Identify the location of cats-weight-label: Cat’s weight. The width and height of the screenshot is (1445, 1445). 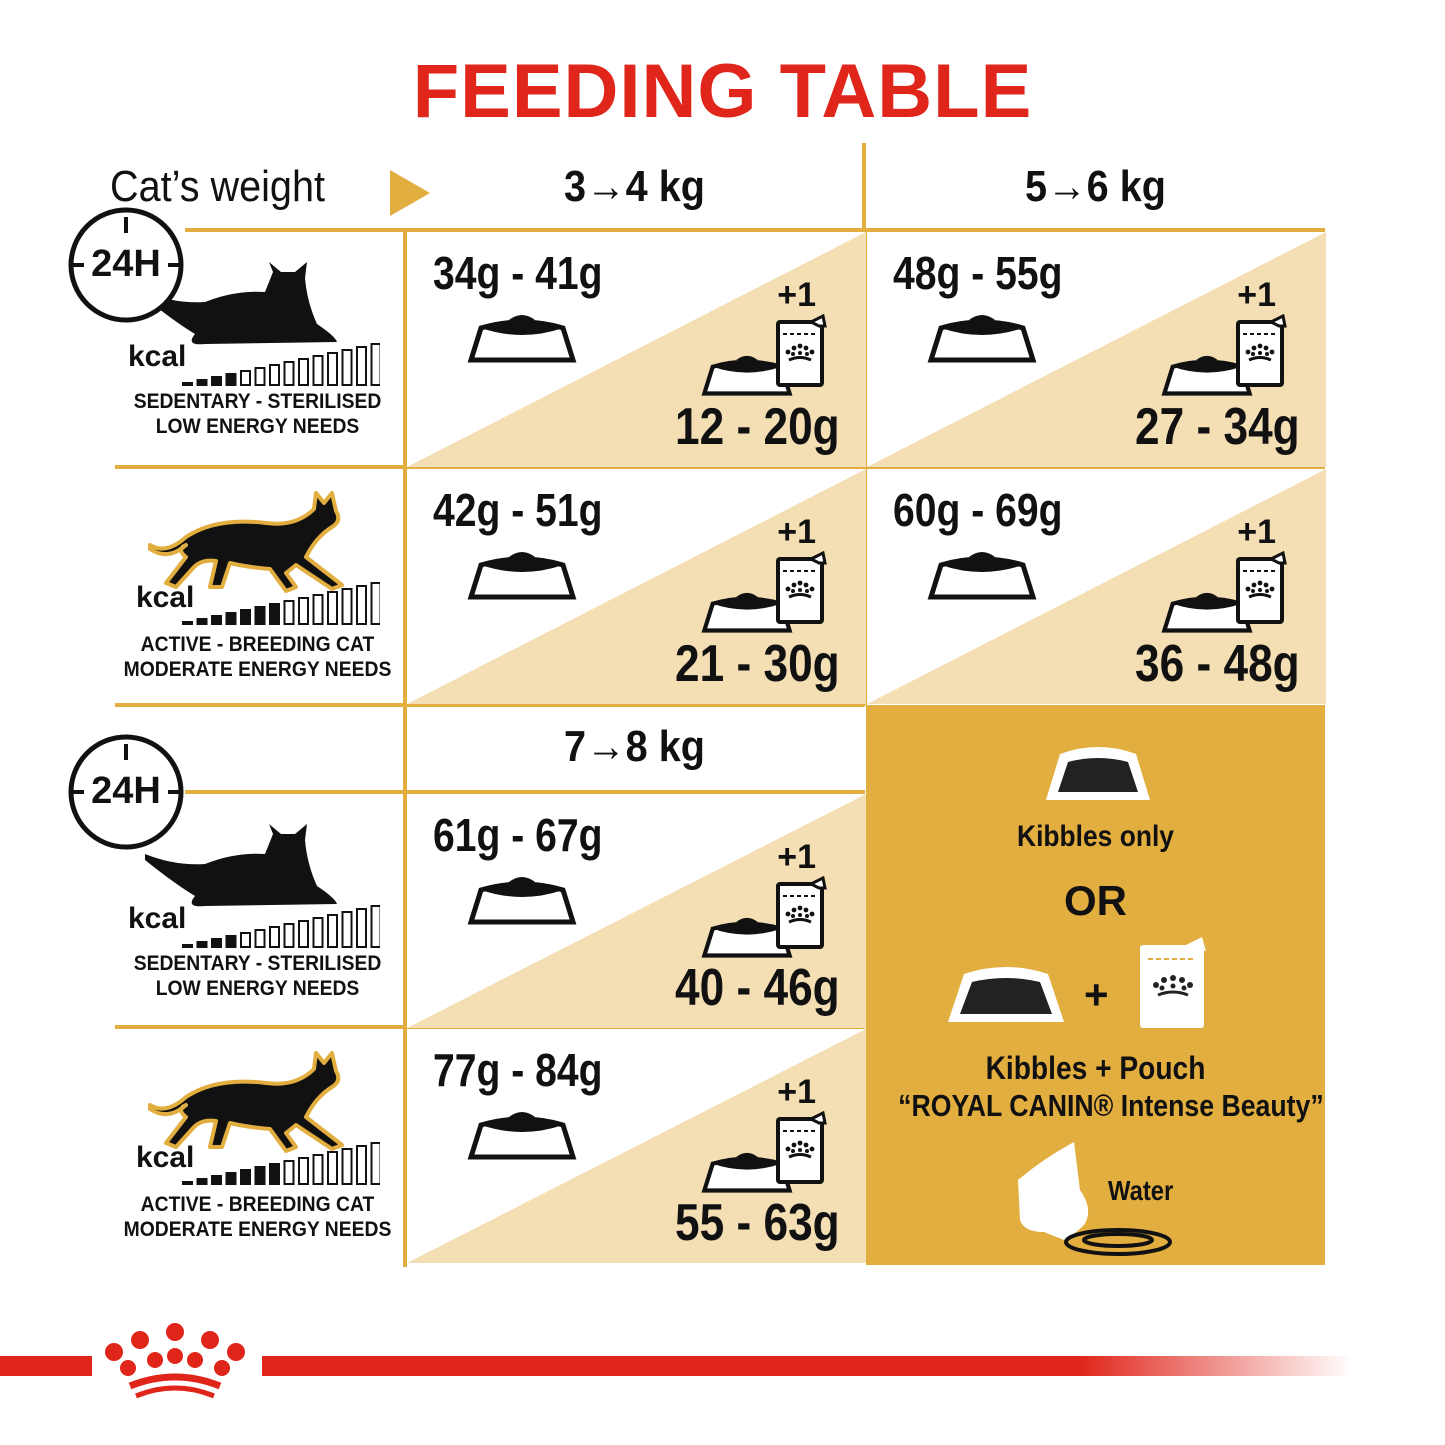
(217, 186).